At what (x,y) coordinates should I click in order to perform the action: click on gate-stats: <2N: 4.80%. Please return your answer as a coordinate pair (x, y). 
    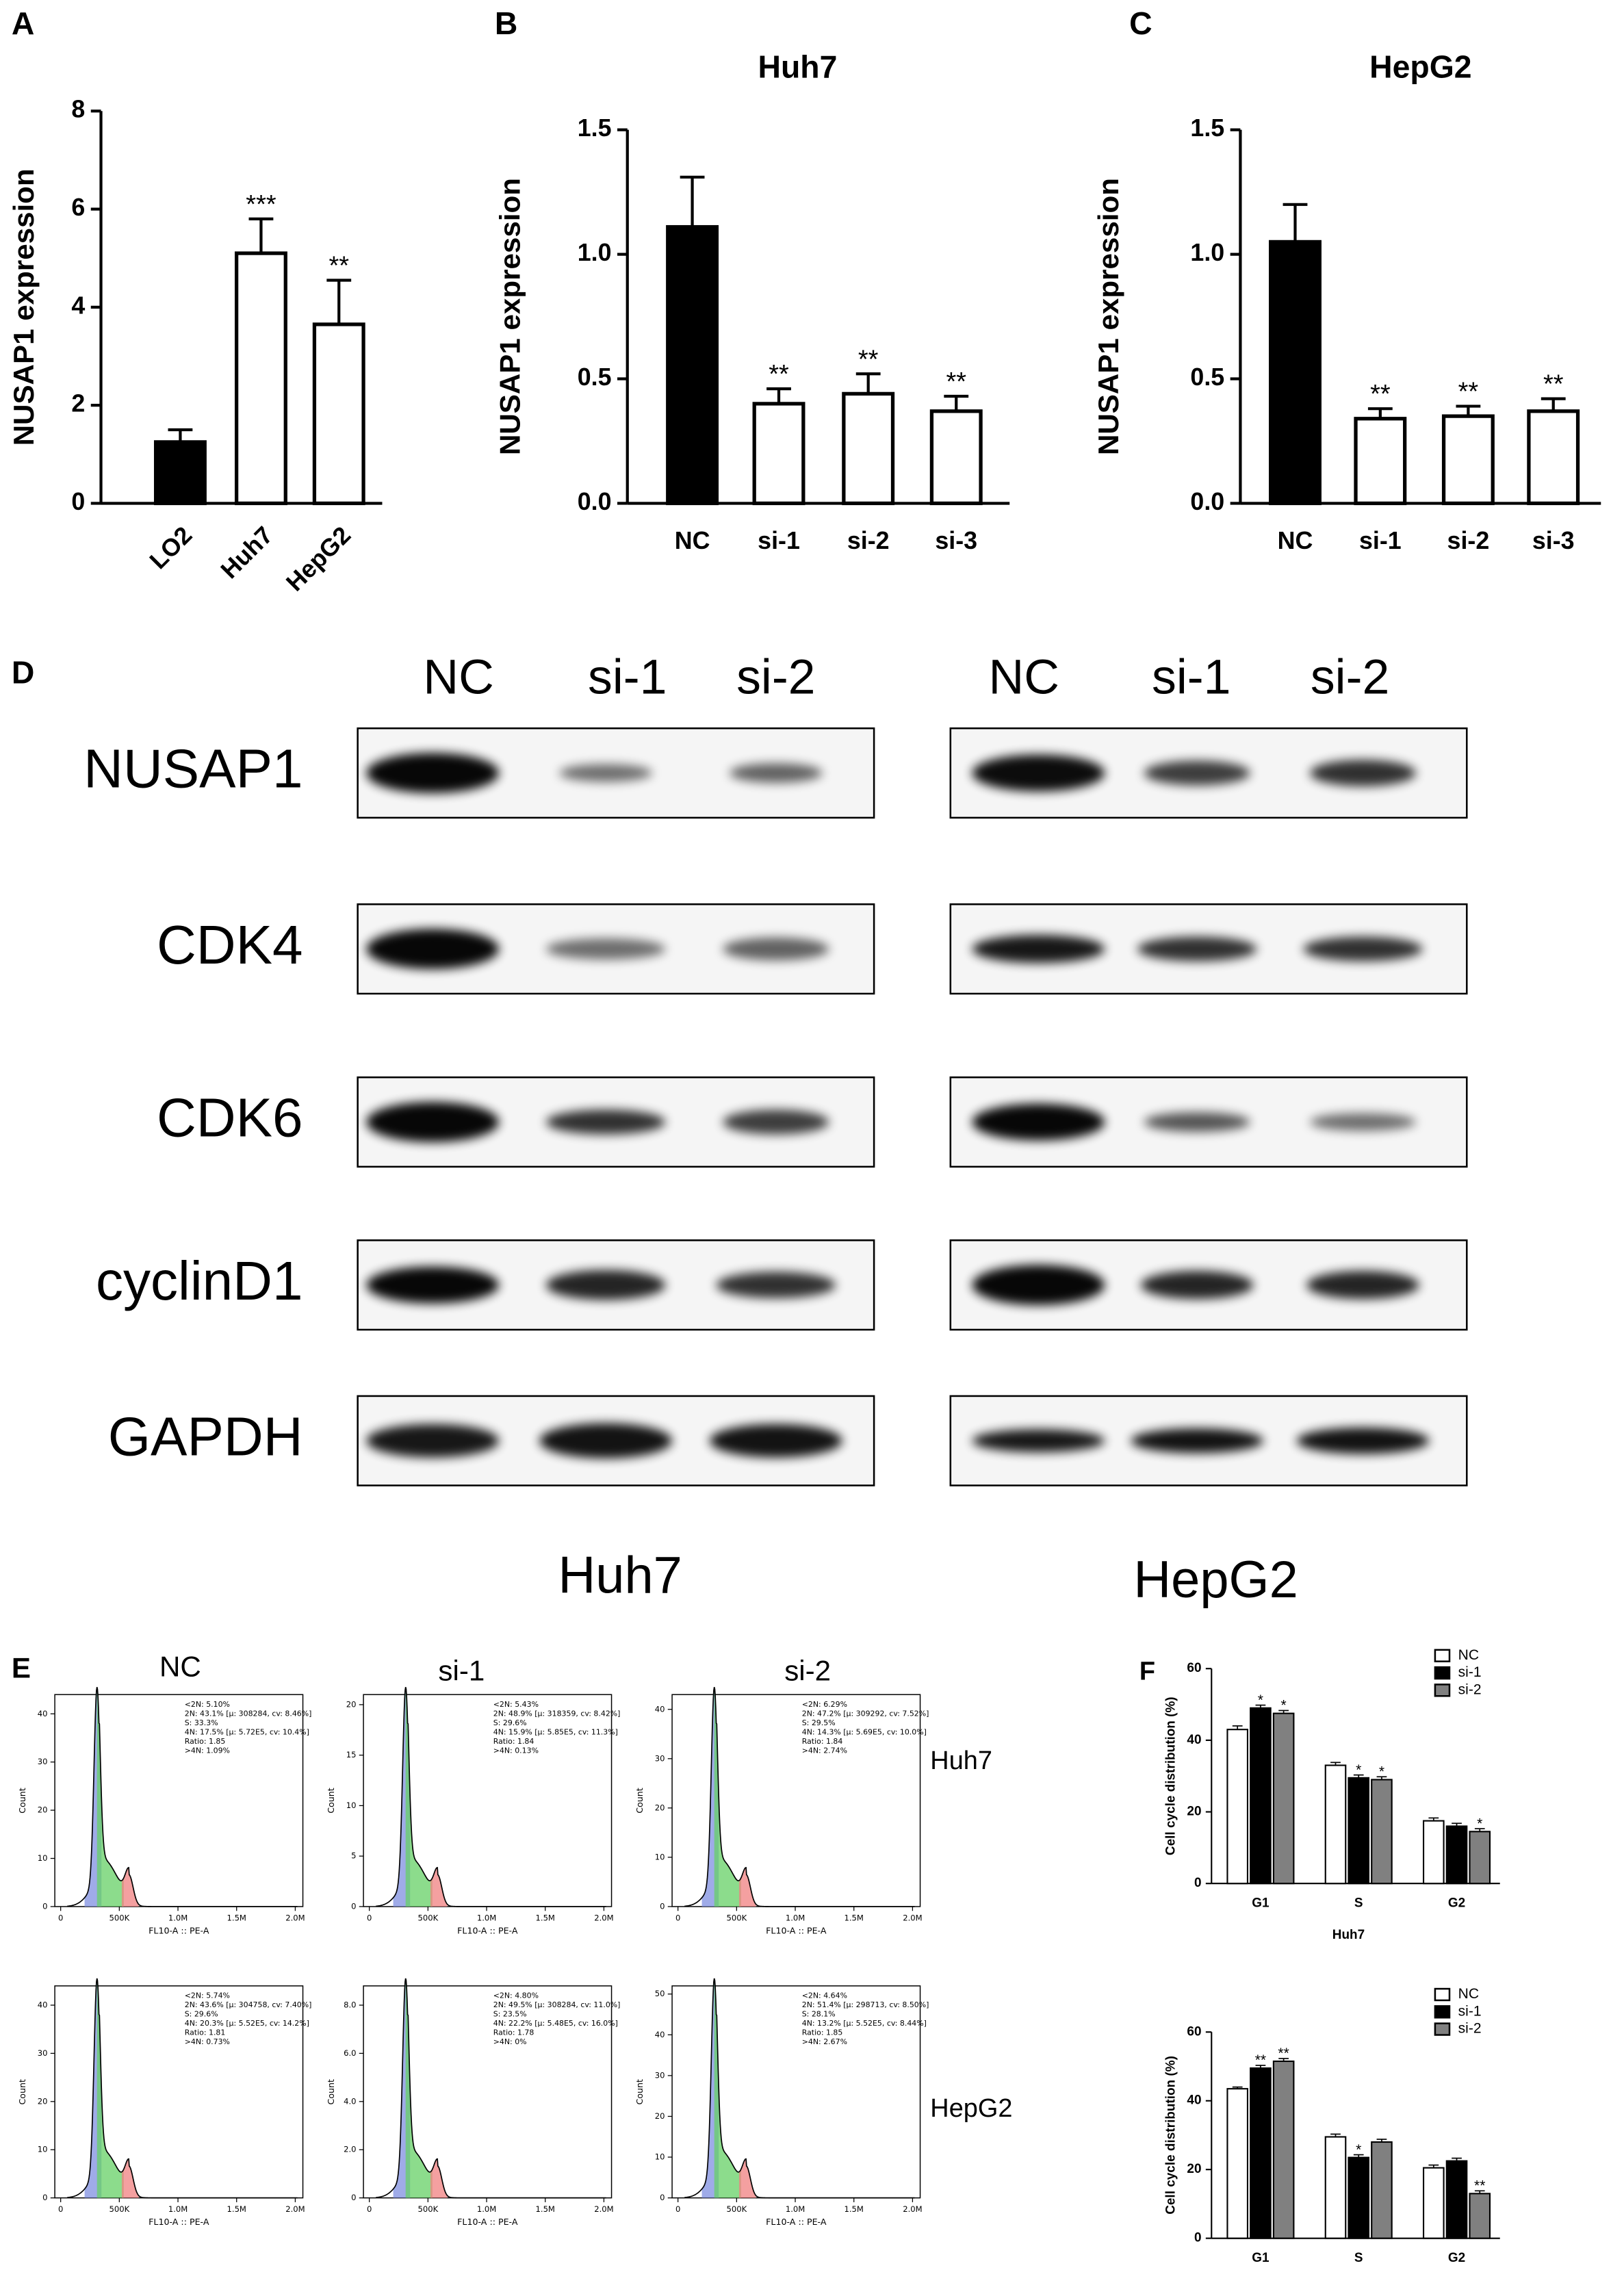
    Looking at the image, I should click on (516, 1995).